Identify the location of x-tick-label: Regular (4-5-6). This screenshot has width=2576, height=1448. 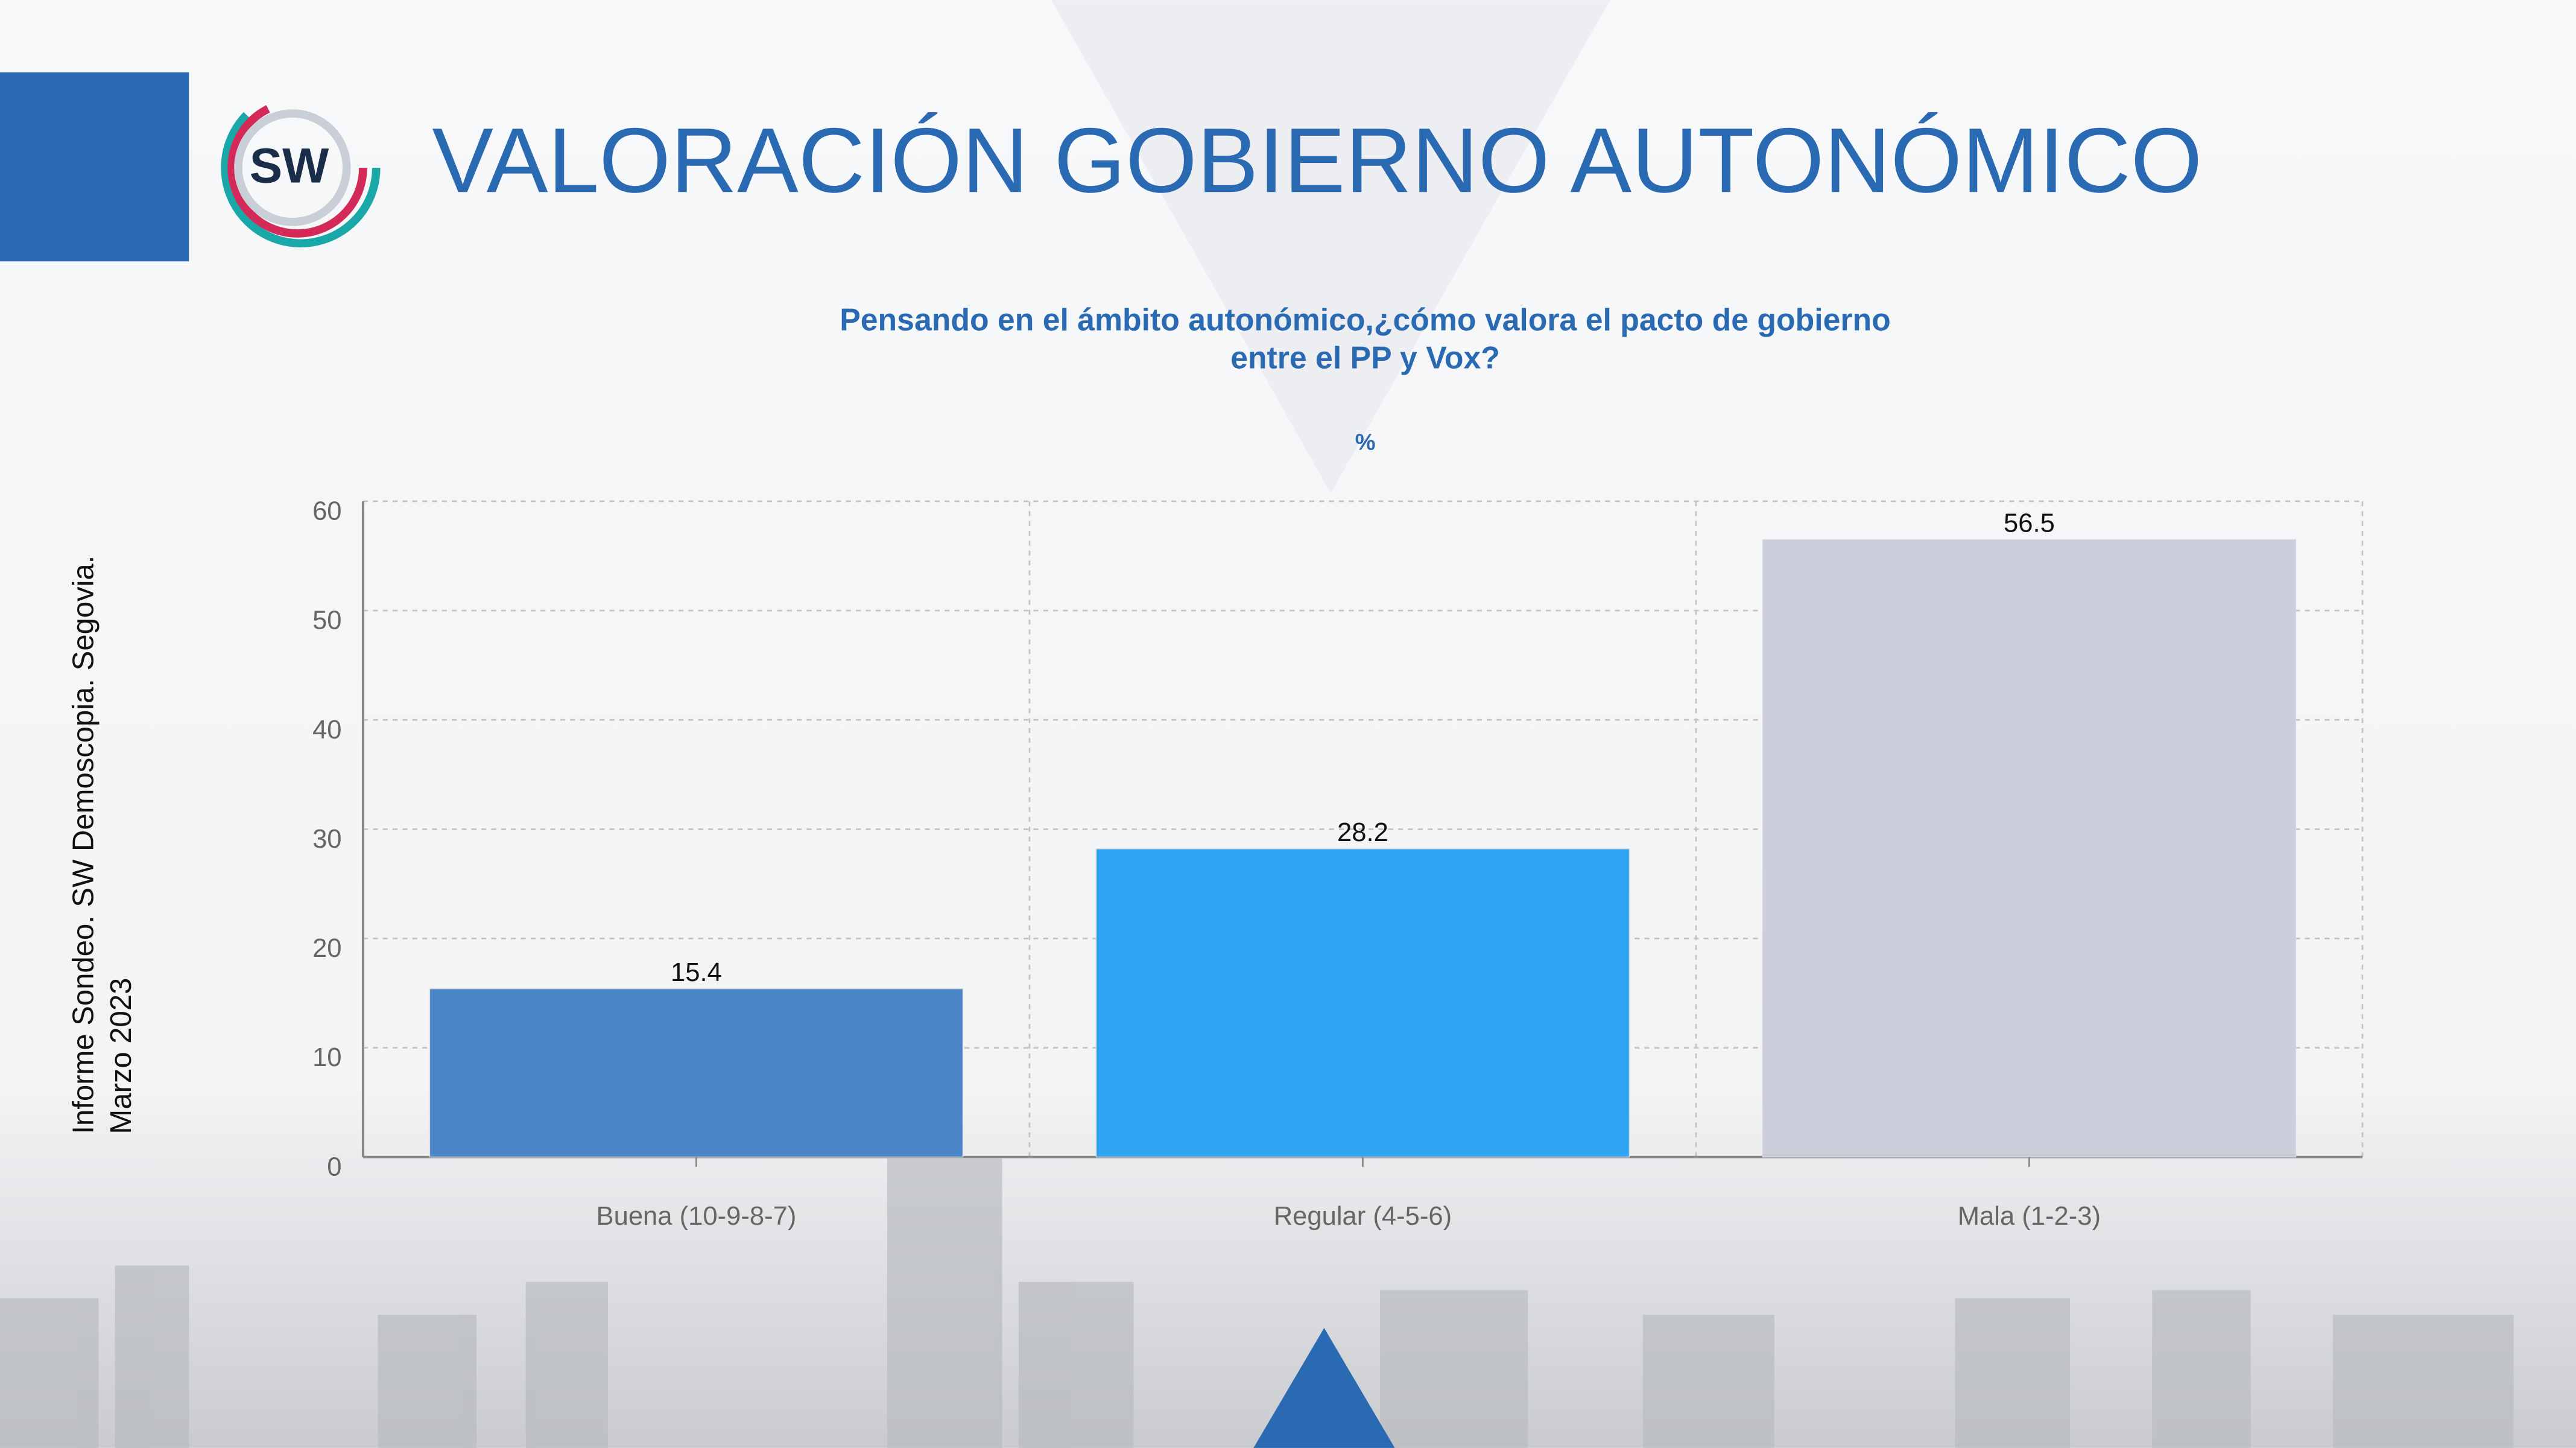
(1363, 1216).